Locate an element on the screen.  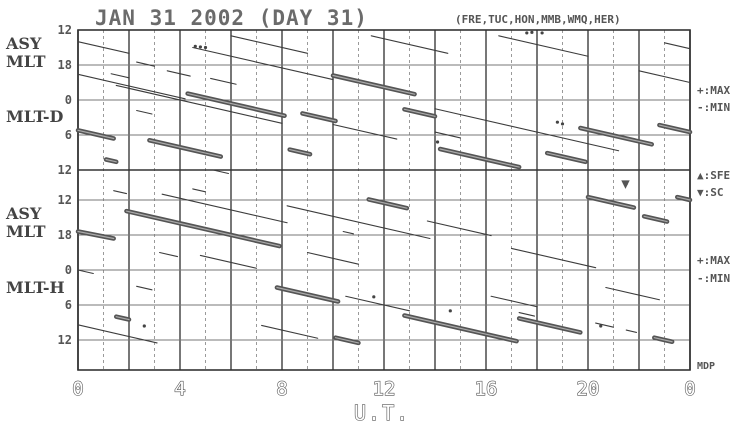
station-list: (FRE,TUC,HON,MMB,WMQ,HER) is located at coordinates (538, 19).